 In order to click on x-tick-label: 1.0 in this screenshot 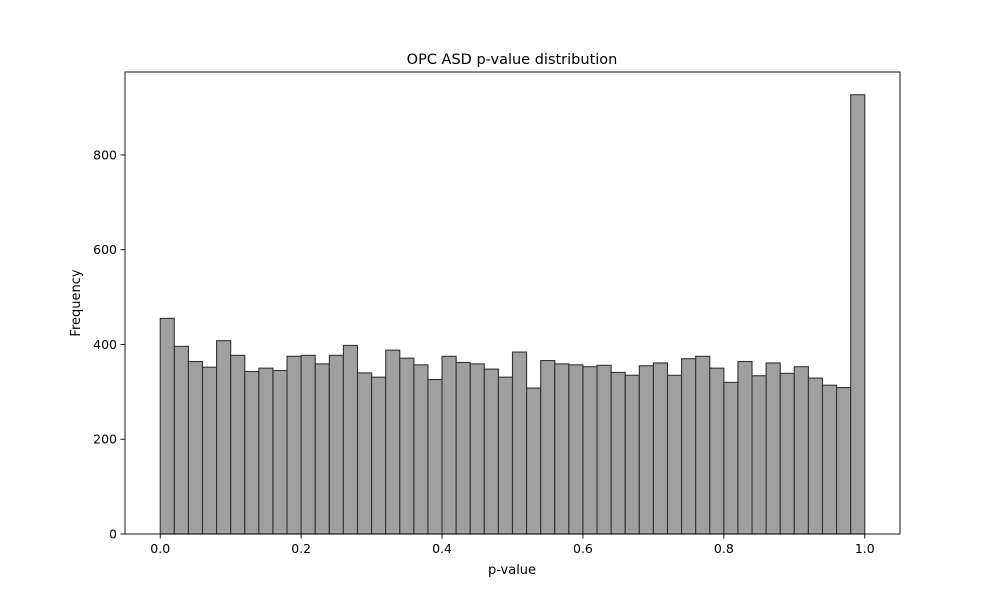, I will do `click(865, 548)`.